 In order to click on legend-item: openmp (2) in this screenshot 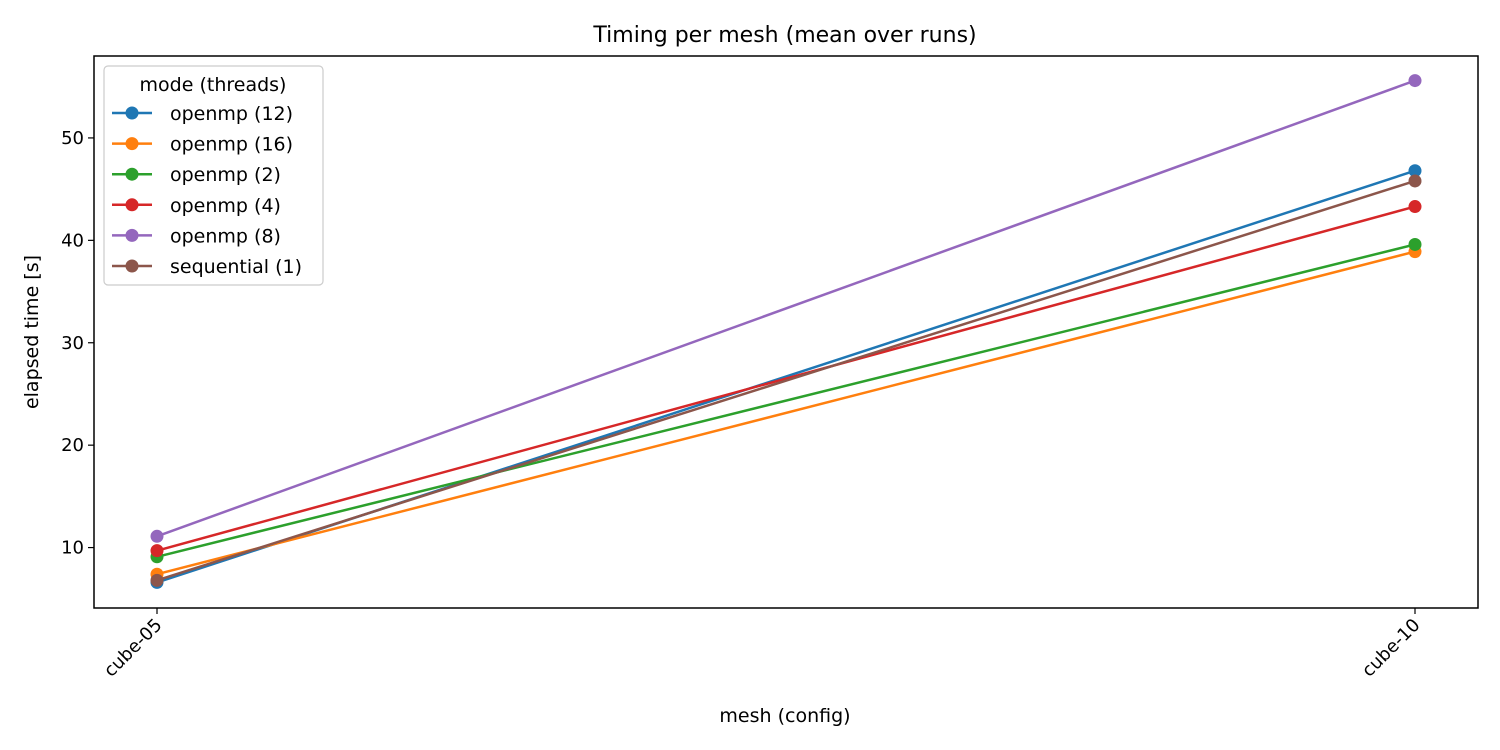, I will do `click(196, 175)`.